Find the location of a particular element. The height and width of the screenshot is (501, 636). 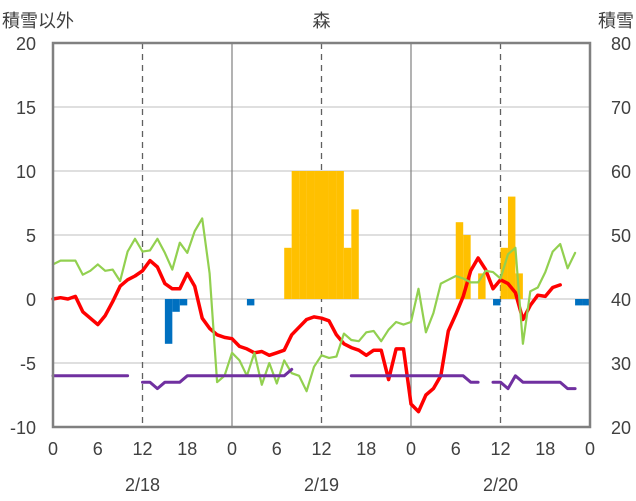

right-axis-title: 積雪 is located at coordinates (616, 21).